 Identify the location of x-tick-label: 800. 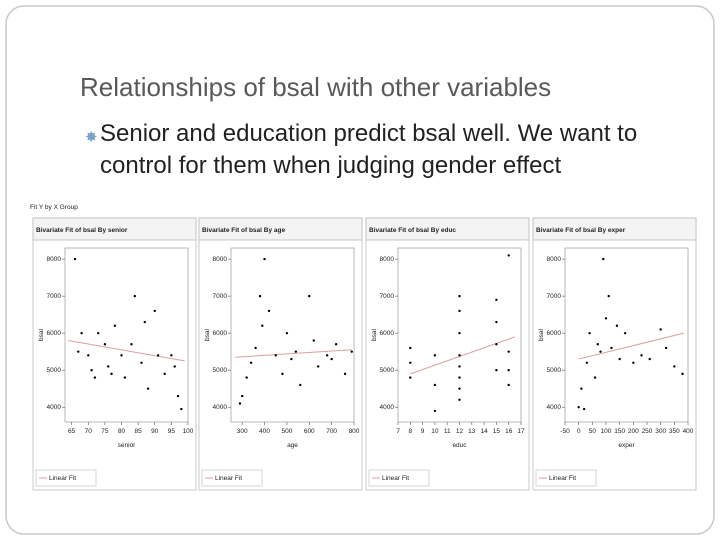
(354, 431).